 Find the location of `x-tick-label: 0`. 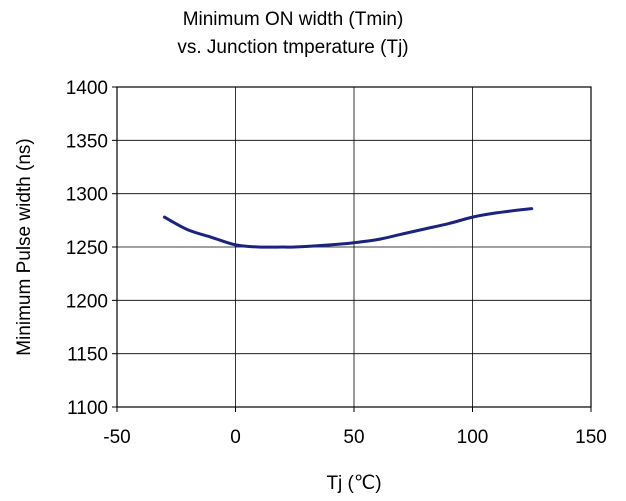

x-tick-label: 0 is located at coordinates (235, 437).